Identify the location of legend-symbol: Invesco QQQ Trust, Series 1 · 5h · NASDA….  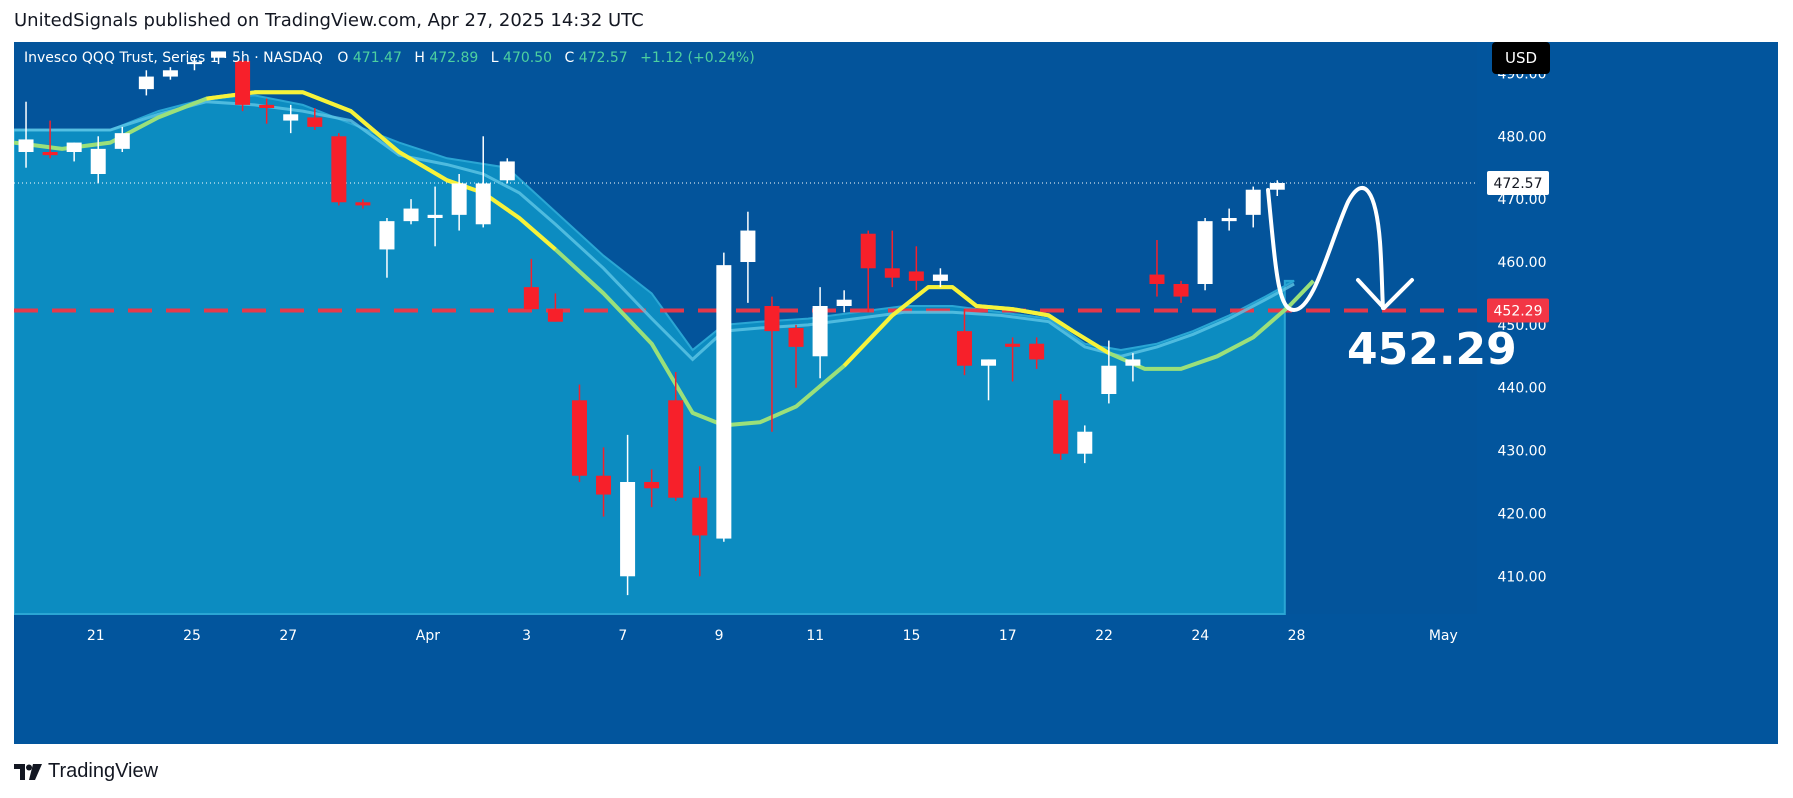
(173, 58).